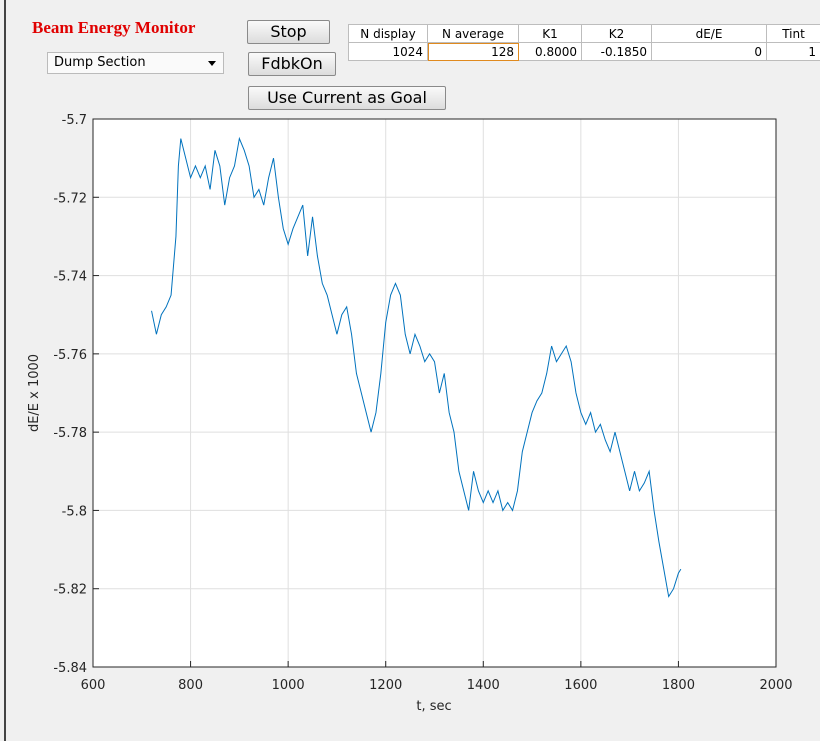 This screenshot has width=820, height=741. I want to click on app-title: Beam Energy Monitor, so click(114, 27).